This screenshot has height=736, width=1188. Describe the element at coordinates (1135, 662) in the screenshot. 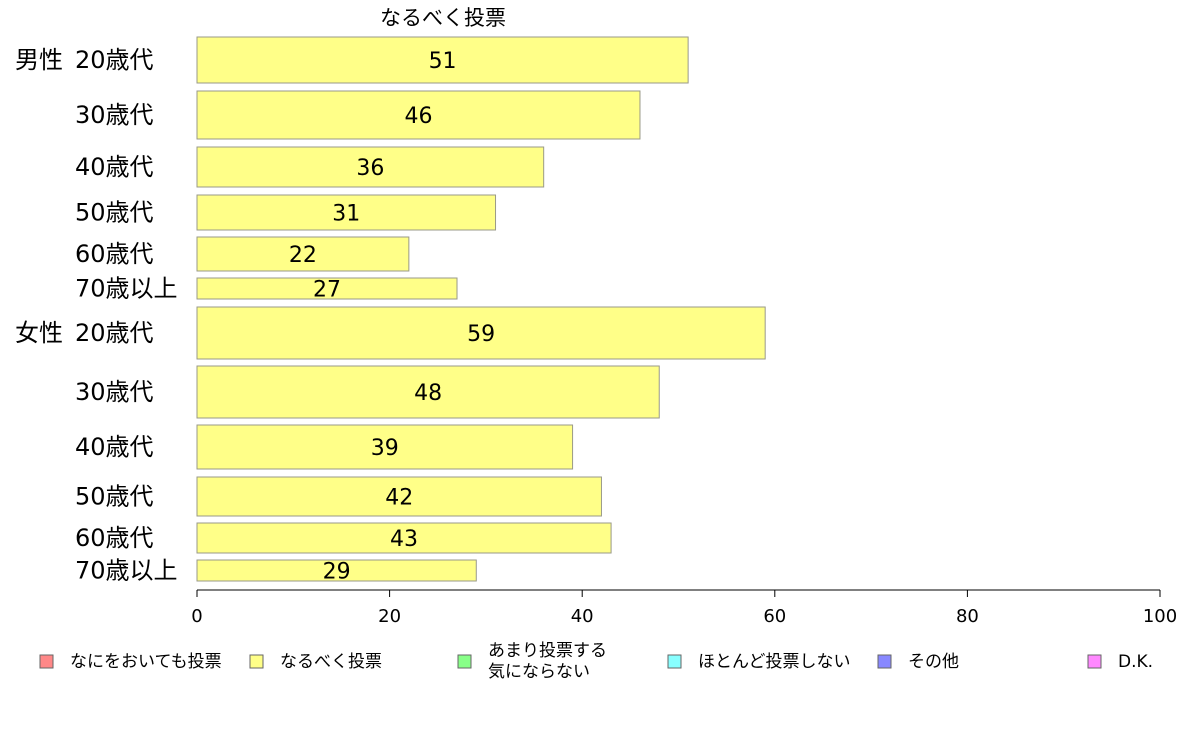

I see `legend-label: D.K.` at that location.